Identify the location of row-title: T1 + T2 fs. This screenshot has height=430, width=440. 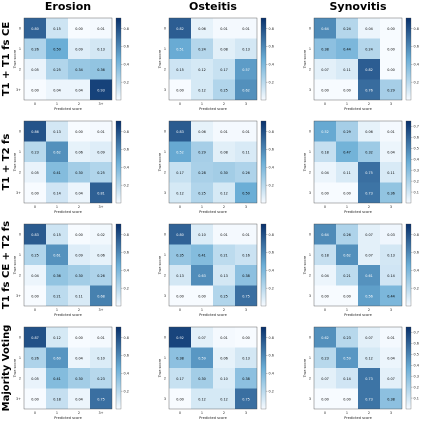
(6, 162).